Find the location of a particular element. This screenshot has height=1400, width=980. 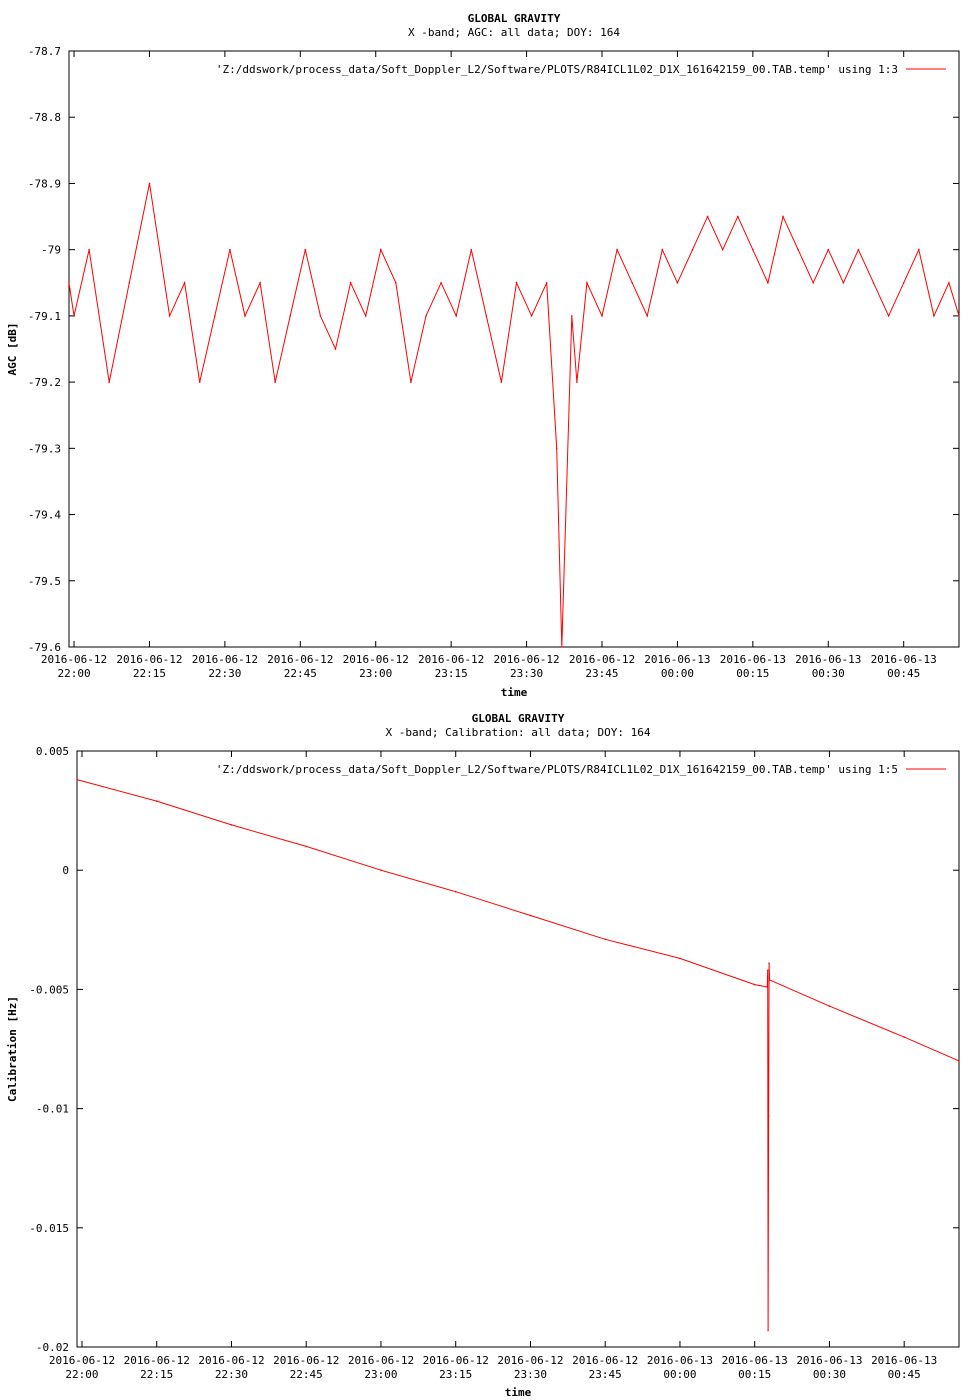

y-tick-label: -78.8 is located at coordinates (44, 117).